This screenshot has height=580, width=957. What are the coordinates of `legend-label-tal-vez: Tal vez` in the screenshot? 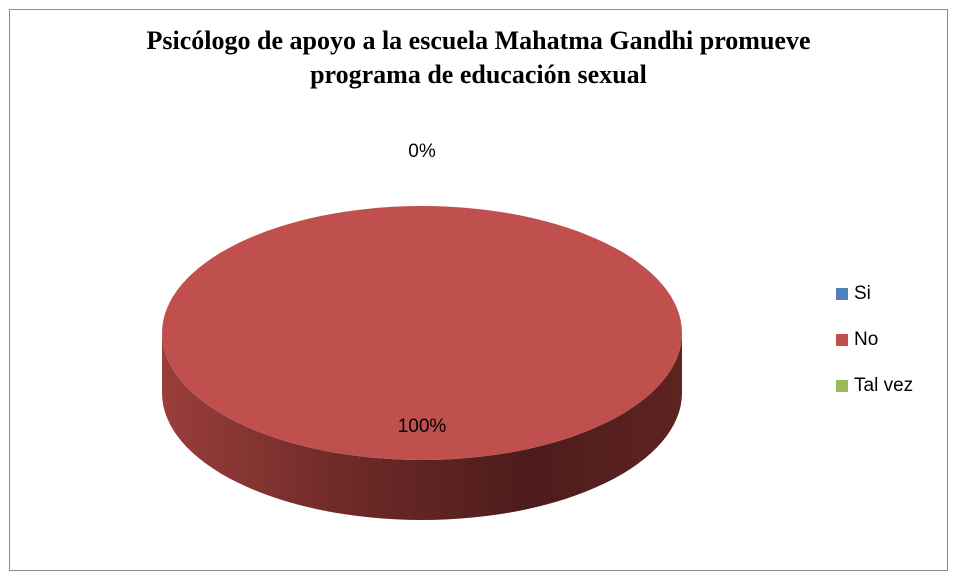 It's located at (884, 385).